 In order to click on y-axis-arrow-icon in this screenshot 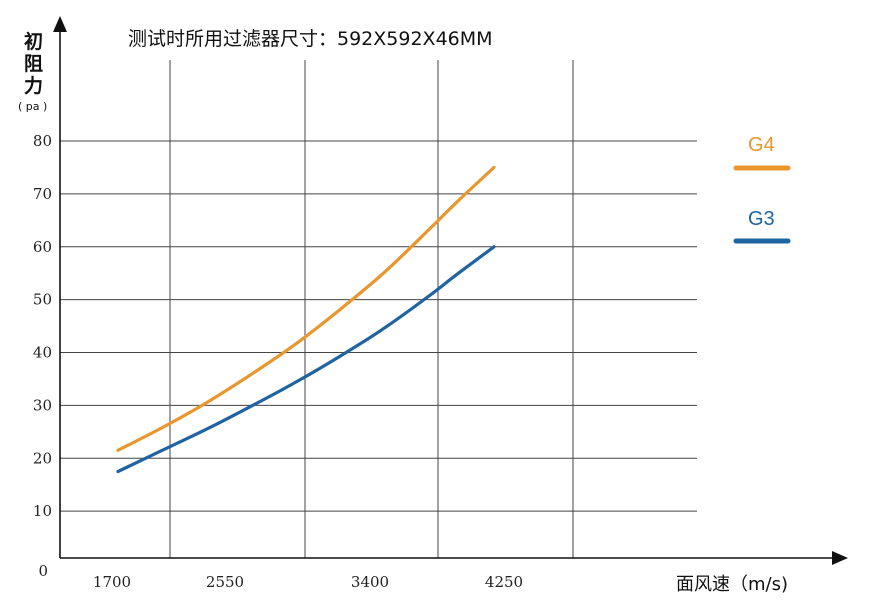, I will do `click(60, 24)`.